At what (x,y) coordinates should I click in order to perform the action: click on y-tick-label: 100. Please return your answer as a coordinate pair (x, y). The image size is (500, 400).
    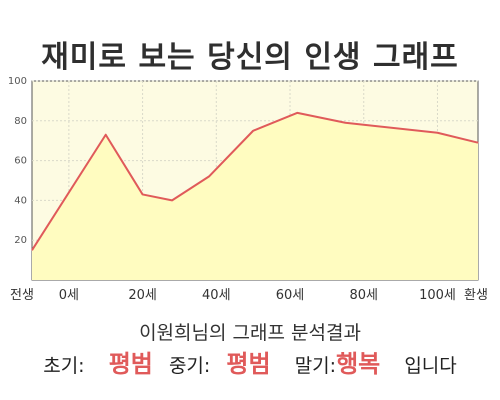
    Looking at the image, I should click on (17, 81).